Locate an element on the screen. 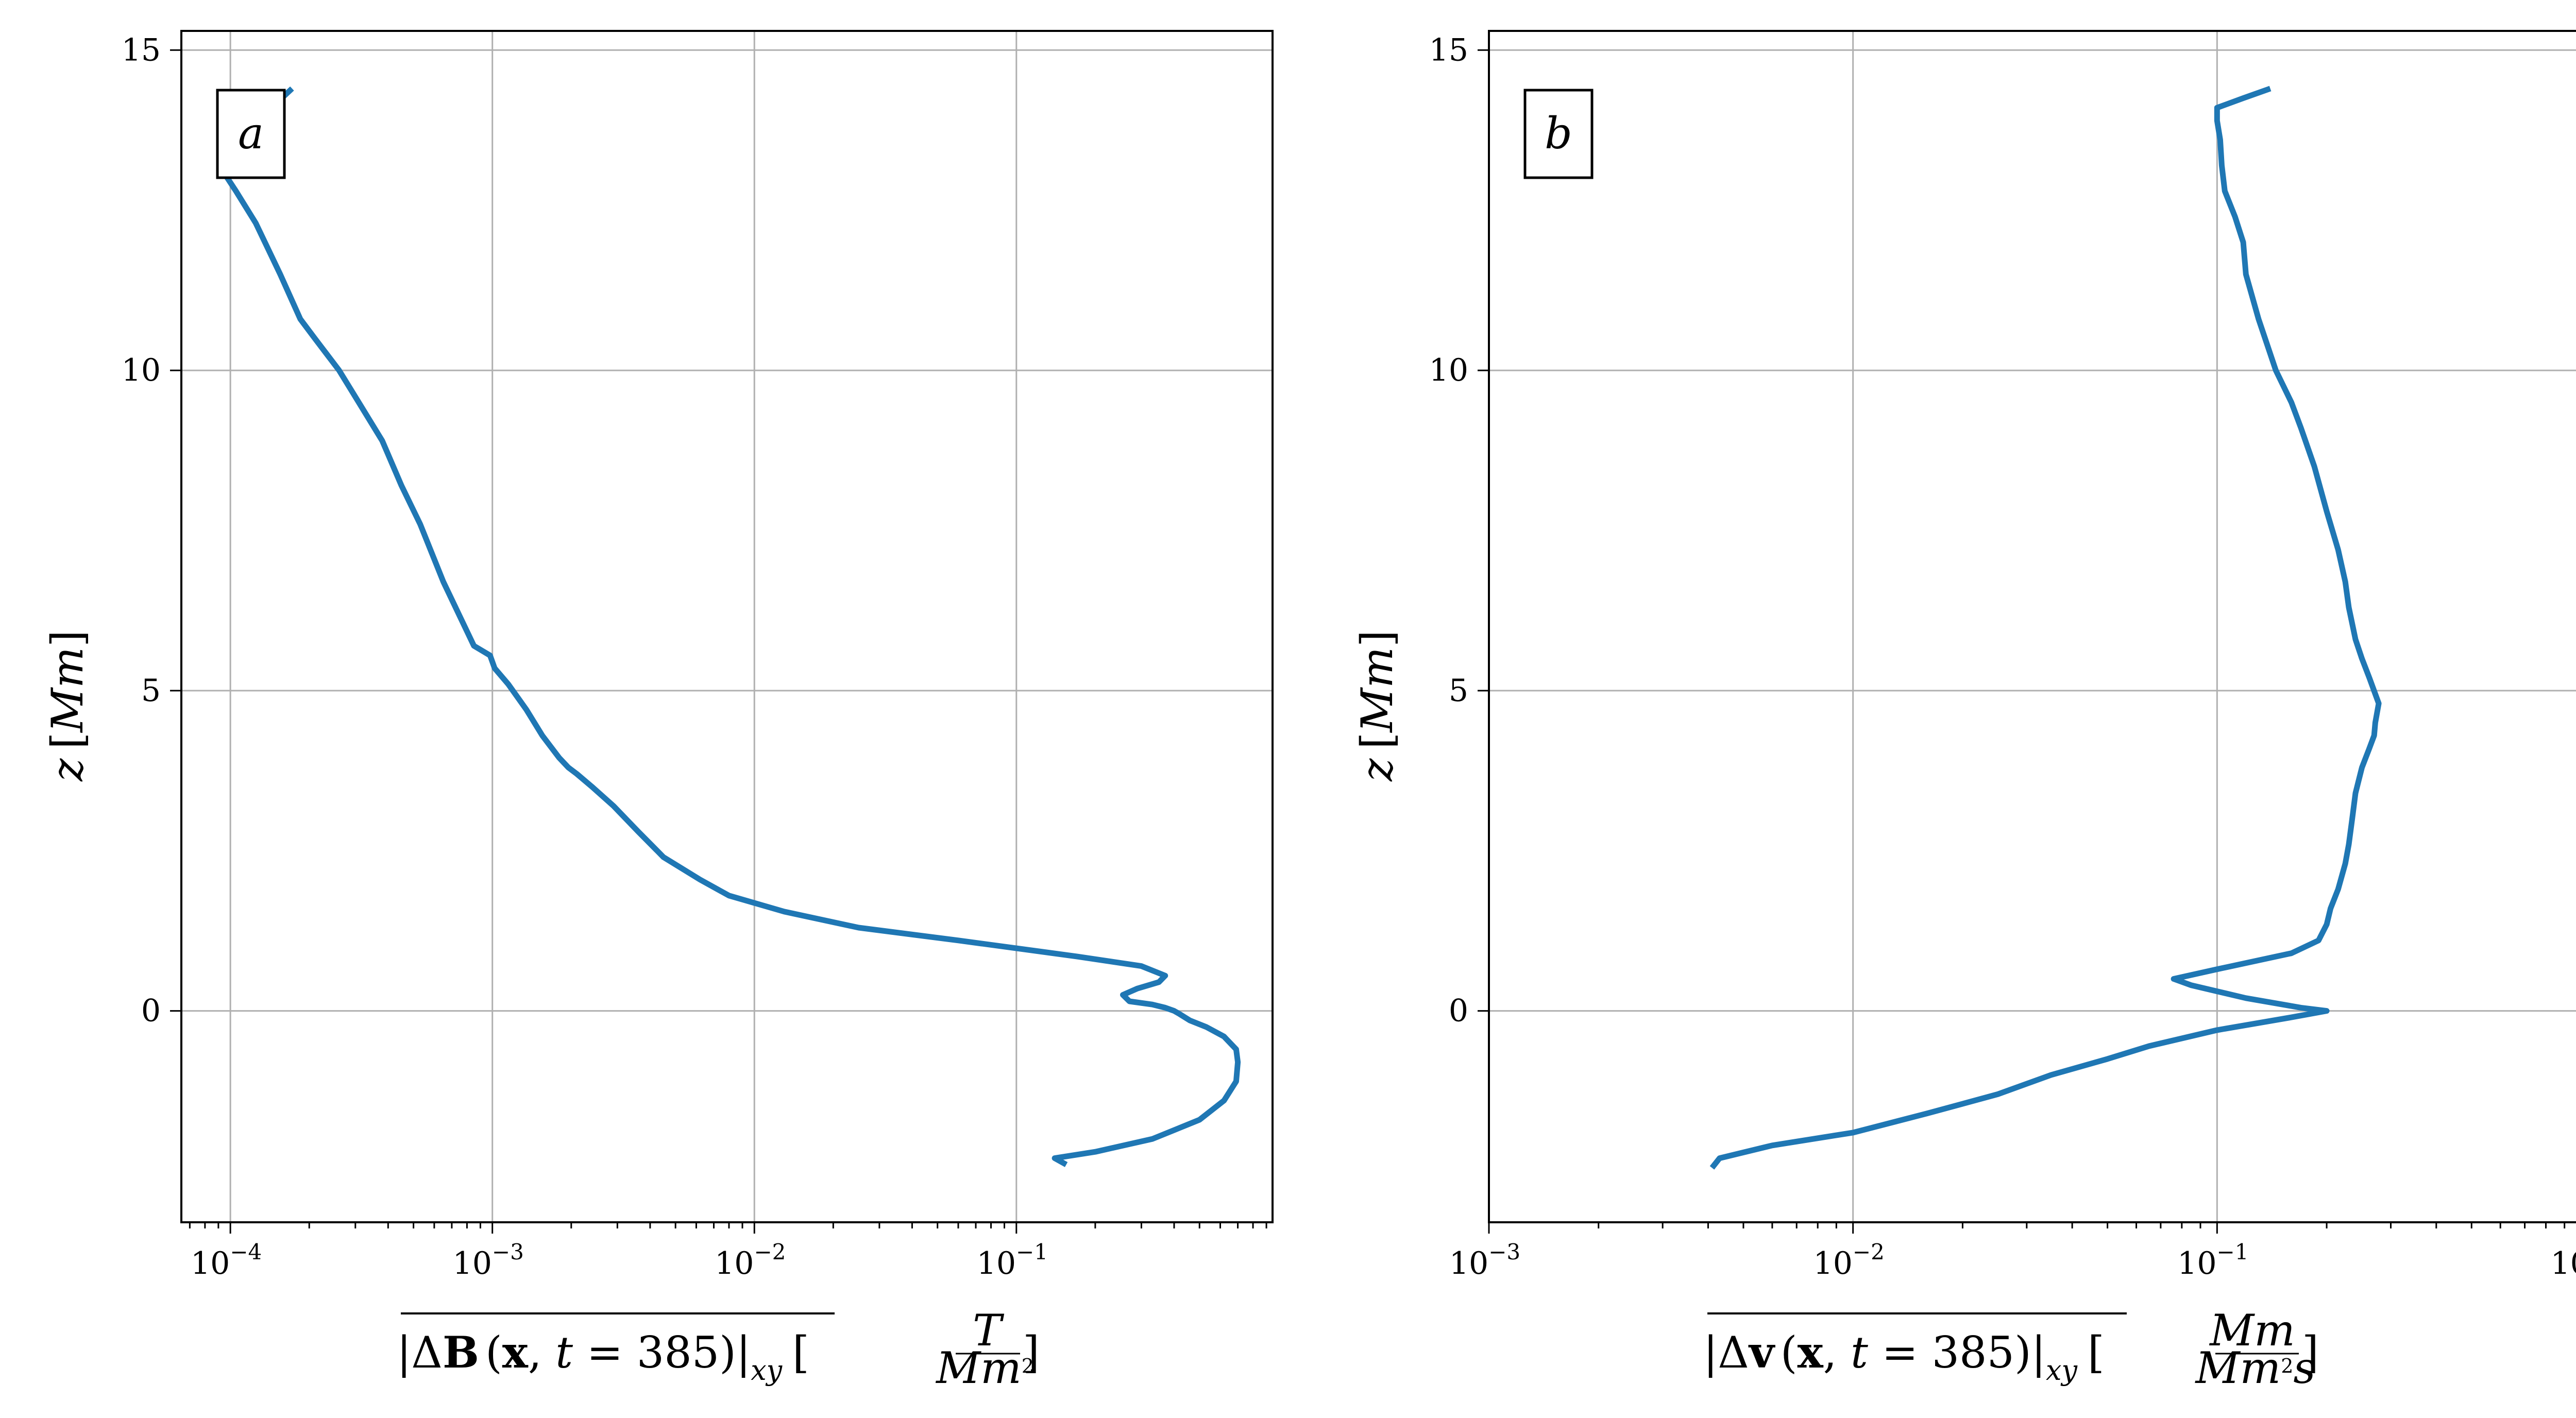 The height and width of the screenshot is (1418, 2576). panel-b-y-tick-label: 10 is located at coordinates (1448, 370).